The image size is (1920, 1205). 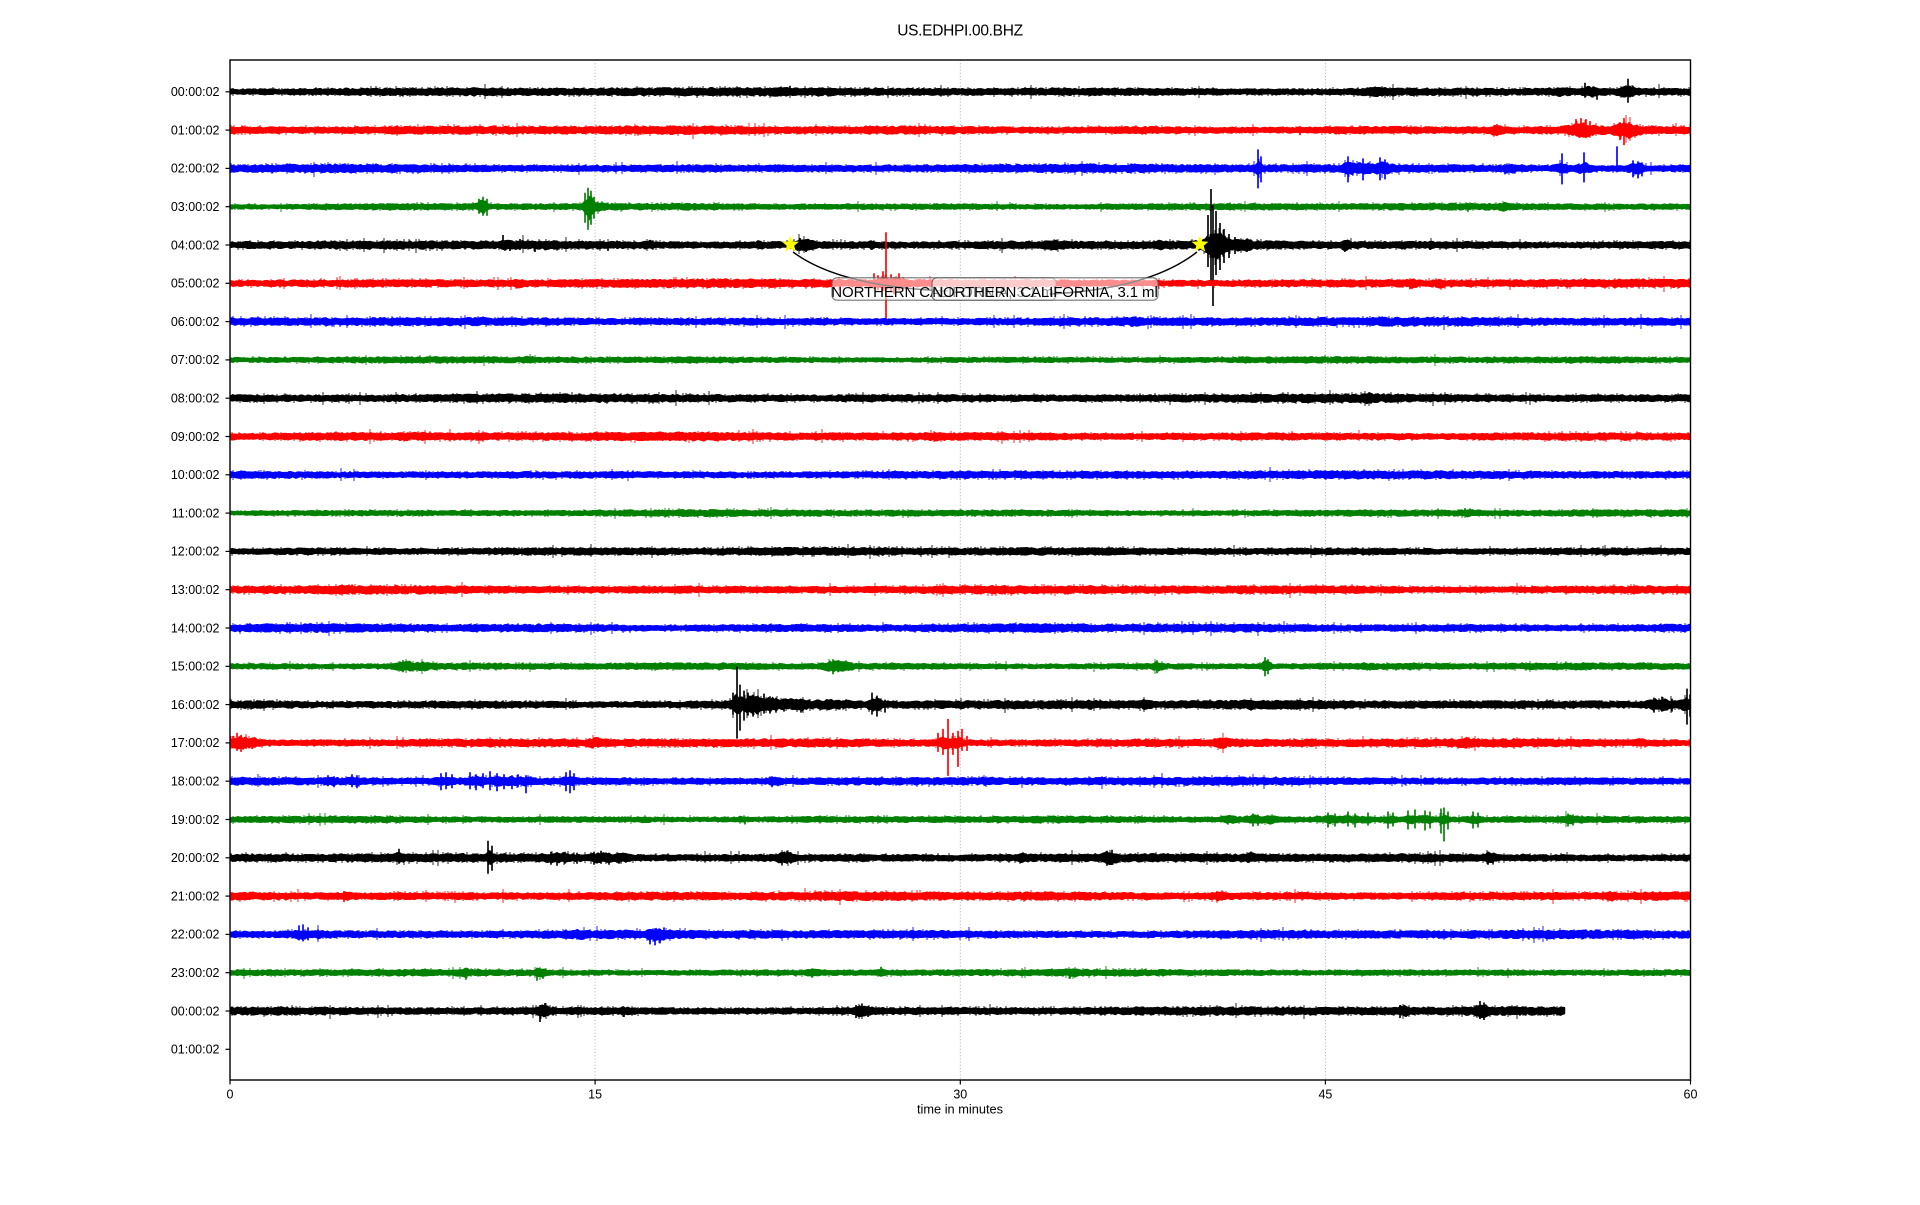 What do you see at coordinates (230, 1095) in the screenshot?
I see `svg-text: 0` at bounding box center [230, 1095].